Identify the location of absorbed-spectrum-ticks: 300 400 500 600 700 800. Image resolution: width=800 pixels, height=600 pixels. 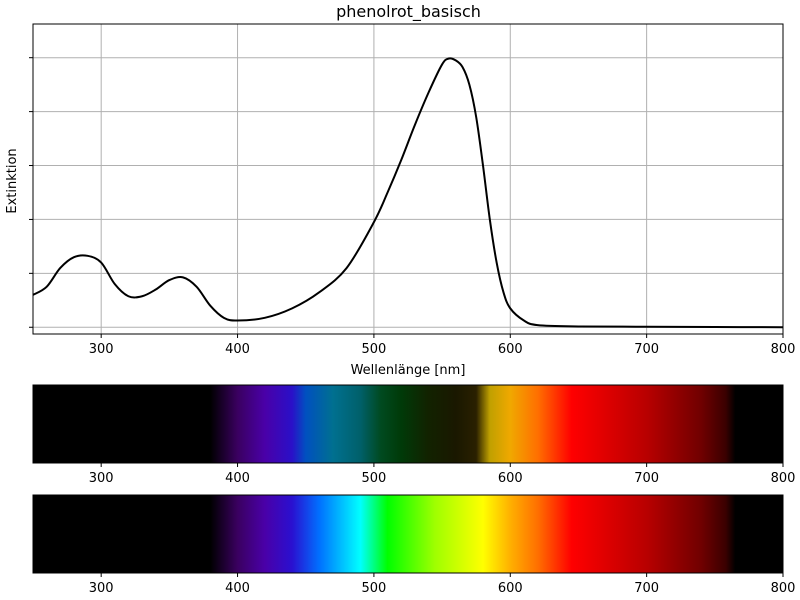
(442, 474).